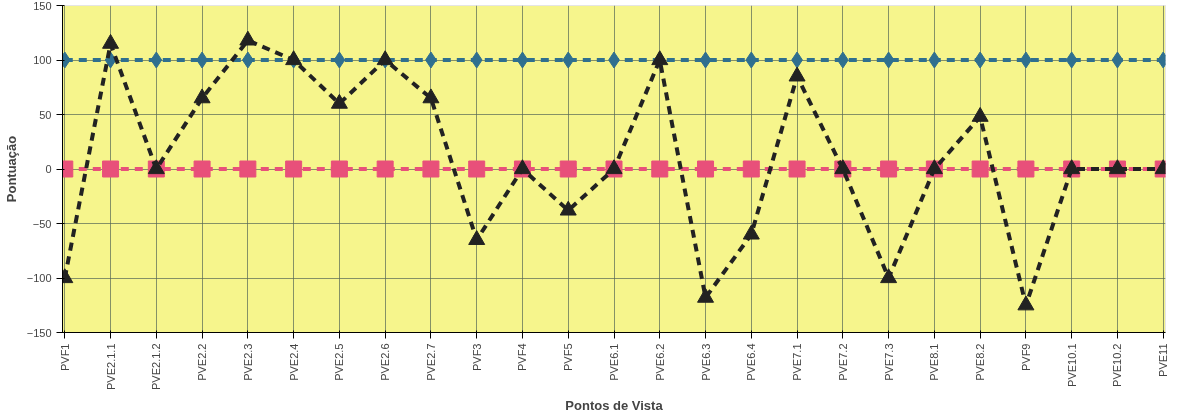 The image size is (1178, 420). What do you see at coordinates (842, 362) in the screenshot?
I see `x-tick-label: PVE7.2` at bounding box center [842, 362].